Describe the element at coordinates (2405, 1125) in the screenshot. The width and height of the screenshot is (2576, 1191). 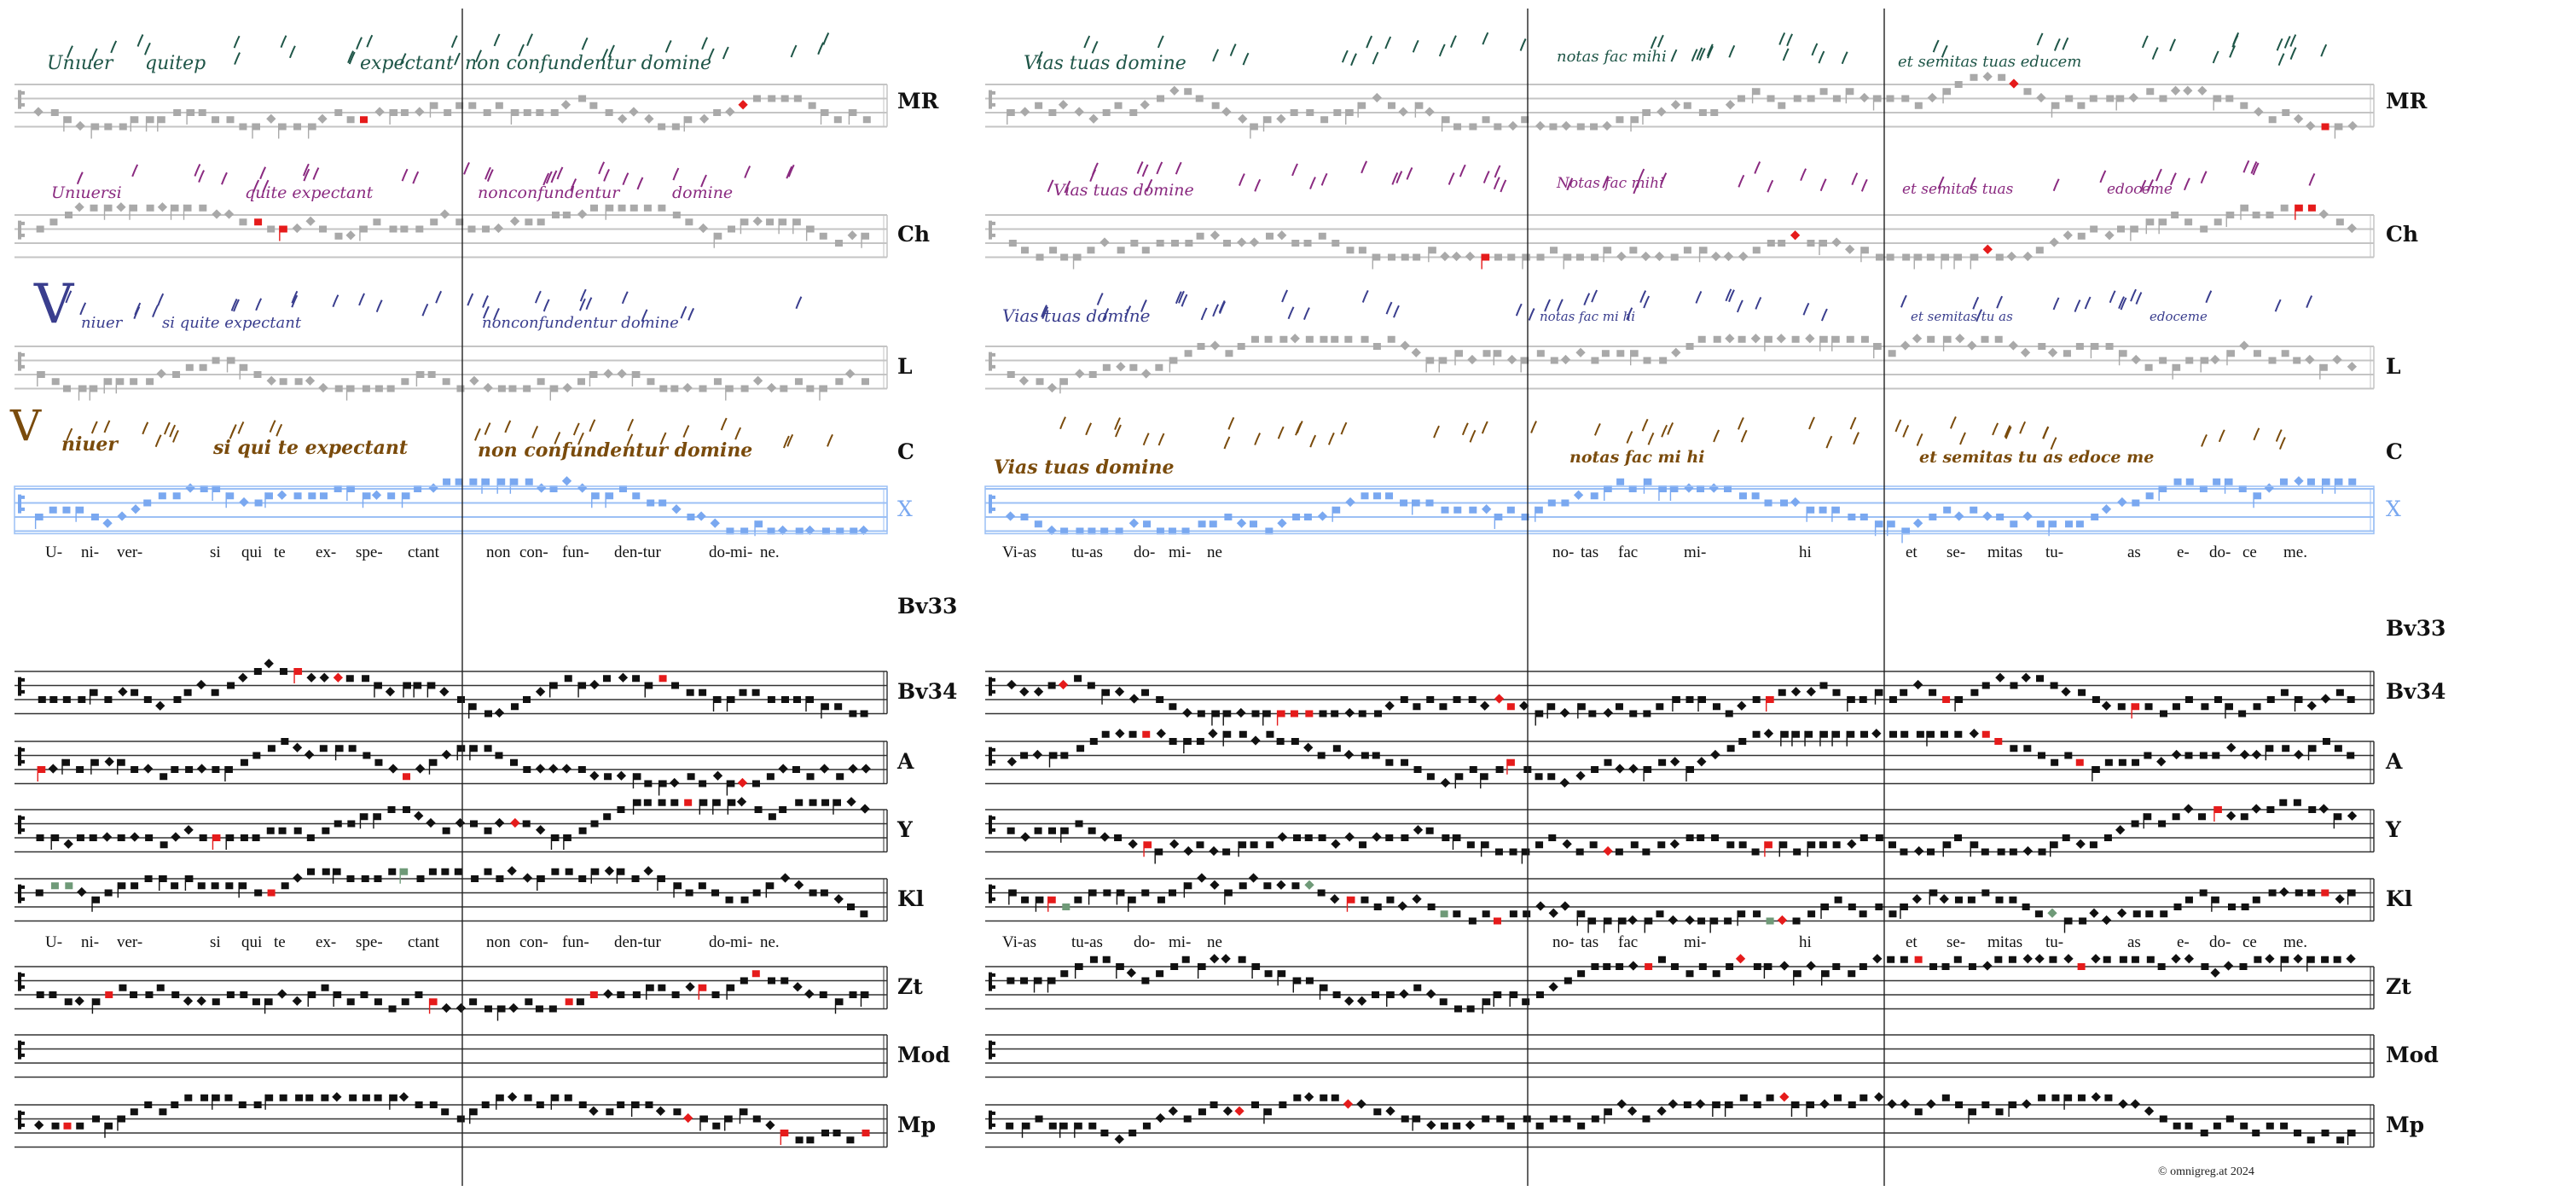
I see `label-mp: Mp` at that location.